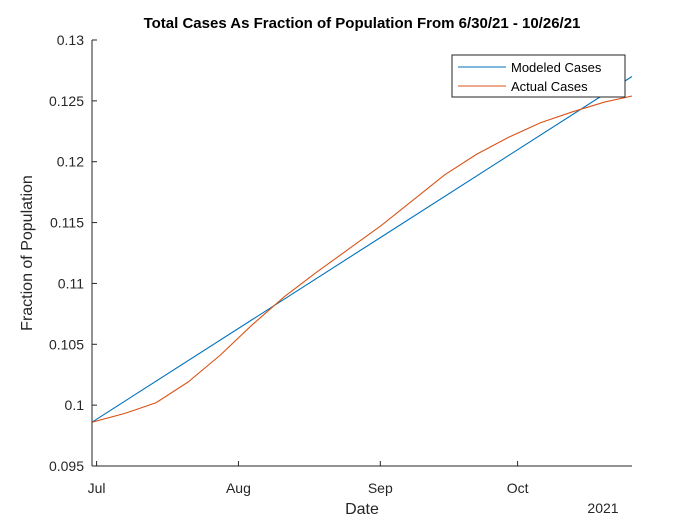 The width and height of the screenshot is (700, 525). What do you see at coordinates (27, 253) in the screenshot?
I see `y-axis-label: Fraction of Population` at bounding box center [27, 253].